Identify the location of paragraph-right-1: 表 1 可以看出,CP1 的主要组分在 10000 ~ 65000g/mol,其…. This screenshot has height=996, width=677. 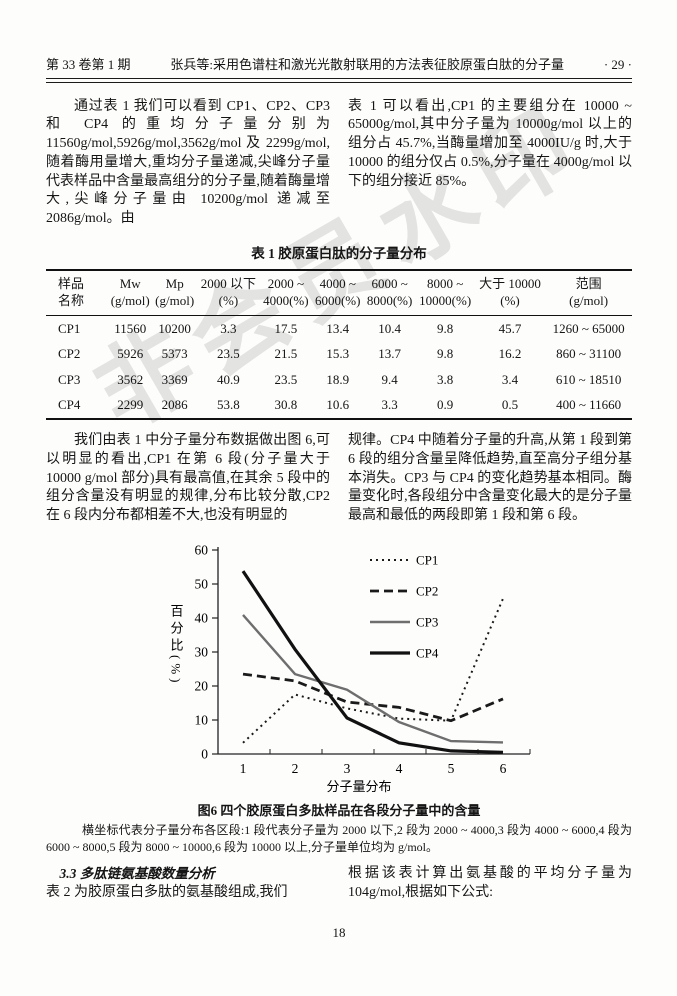
(490, 143).